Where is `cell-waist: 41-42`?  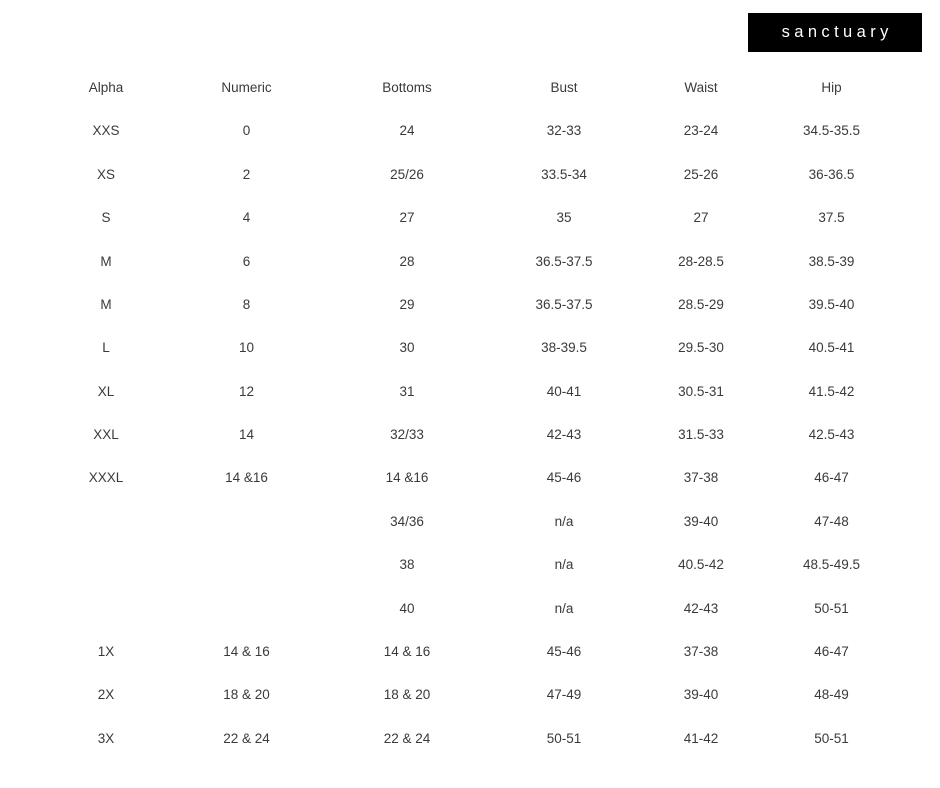
cell-waist: 41-42 is located at coordinates (701, 738).